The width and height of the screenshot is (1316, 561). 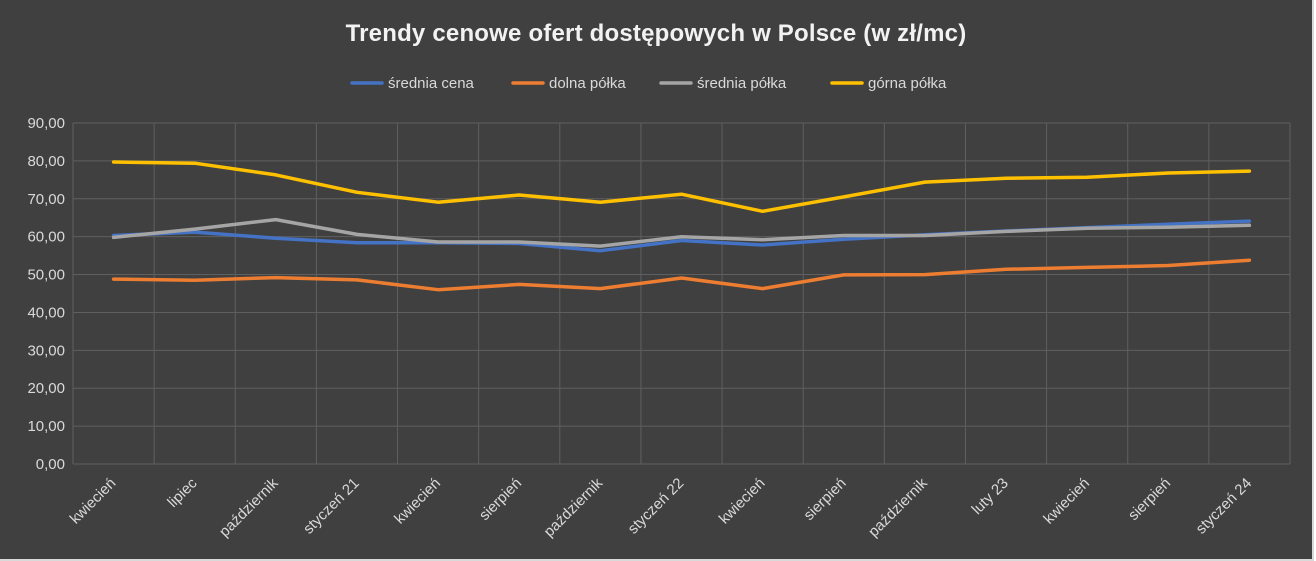 I want to click on y-tick-label: 80,00, so click(x=46, y=161).